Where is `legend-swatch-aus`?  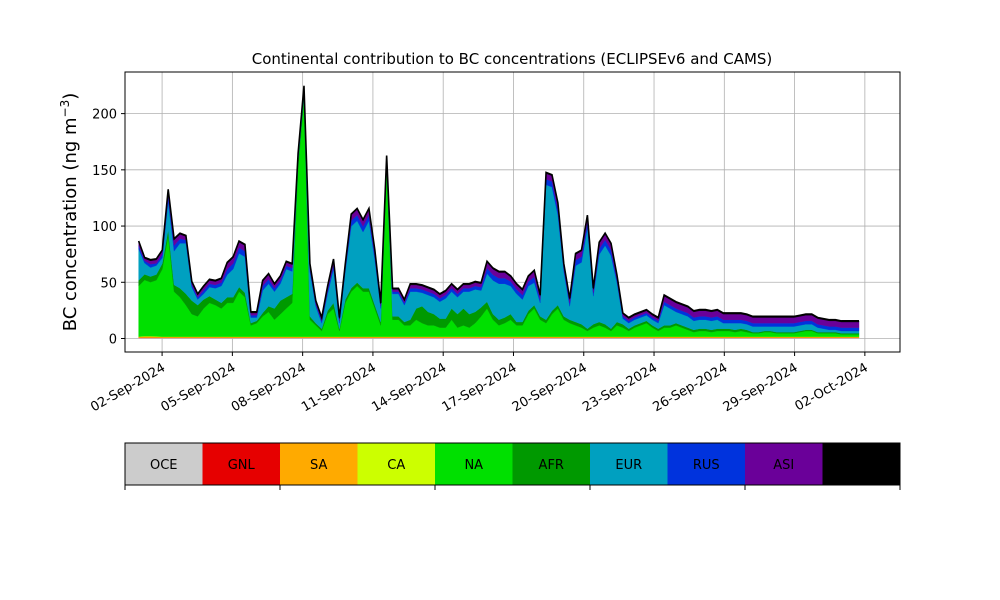
legend-swatch-aus is located at coordinates (861, 464).